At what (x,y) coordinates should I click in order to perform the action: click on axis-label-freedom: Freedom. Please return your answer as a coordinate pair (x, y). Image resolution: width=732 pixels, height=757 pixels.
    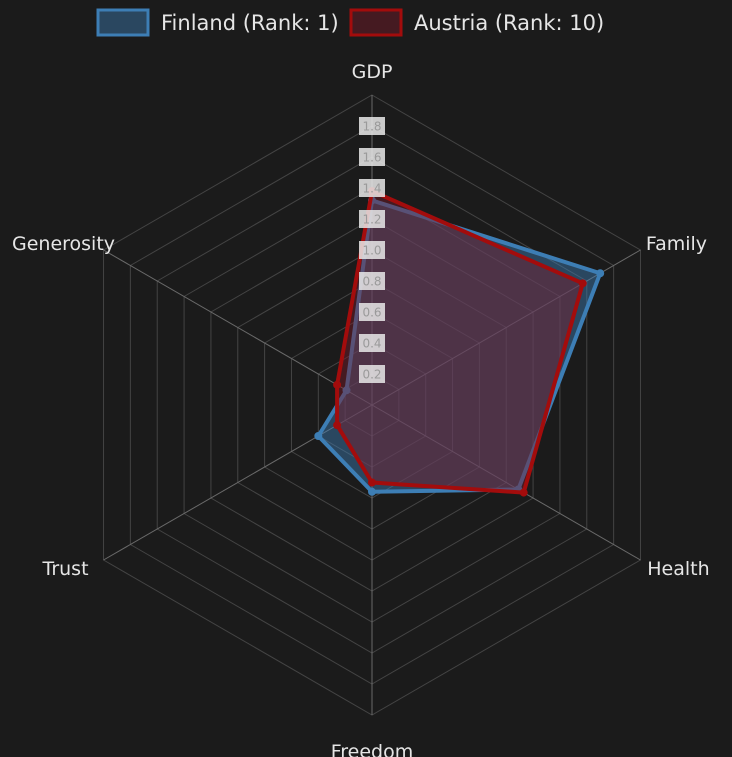
    Looking at the image, I should click on (372, 749).